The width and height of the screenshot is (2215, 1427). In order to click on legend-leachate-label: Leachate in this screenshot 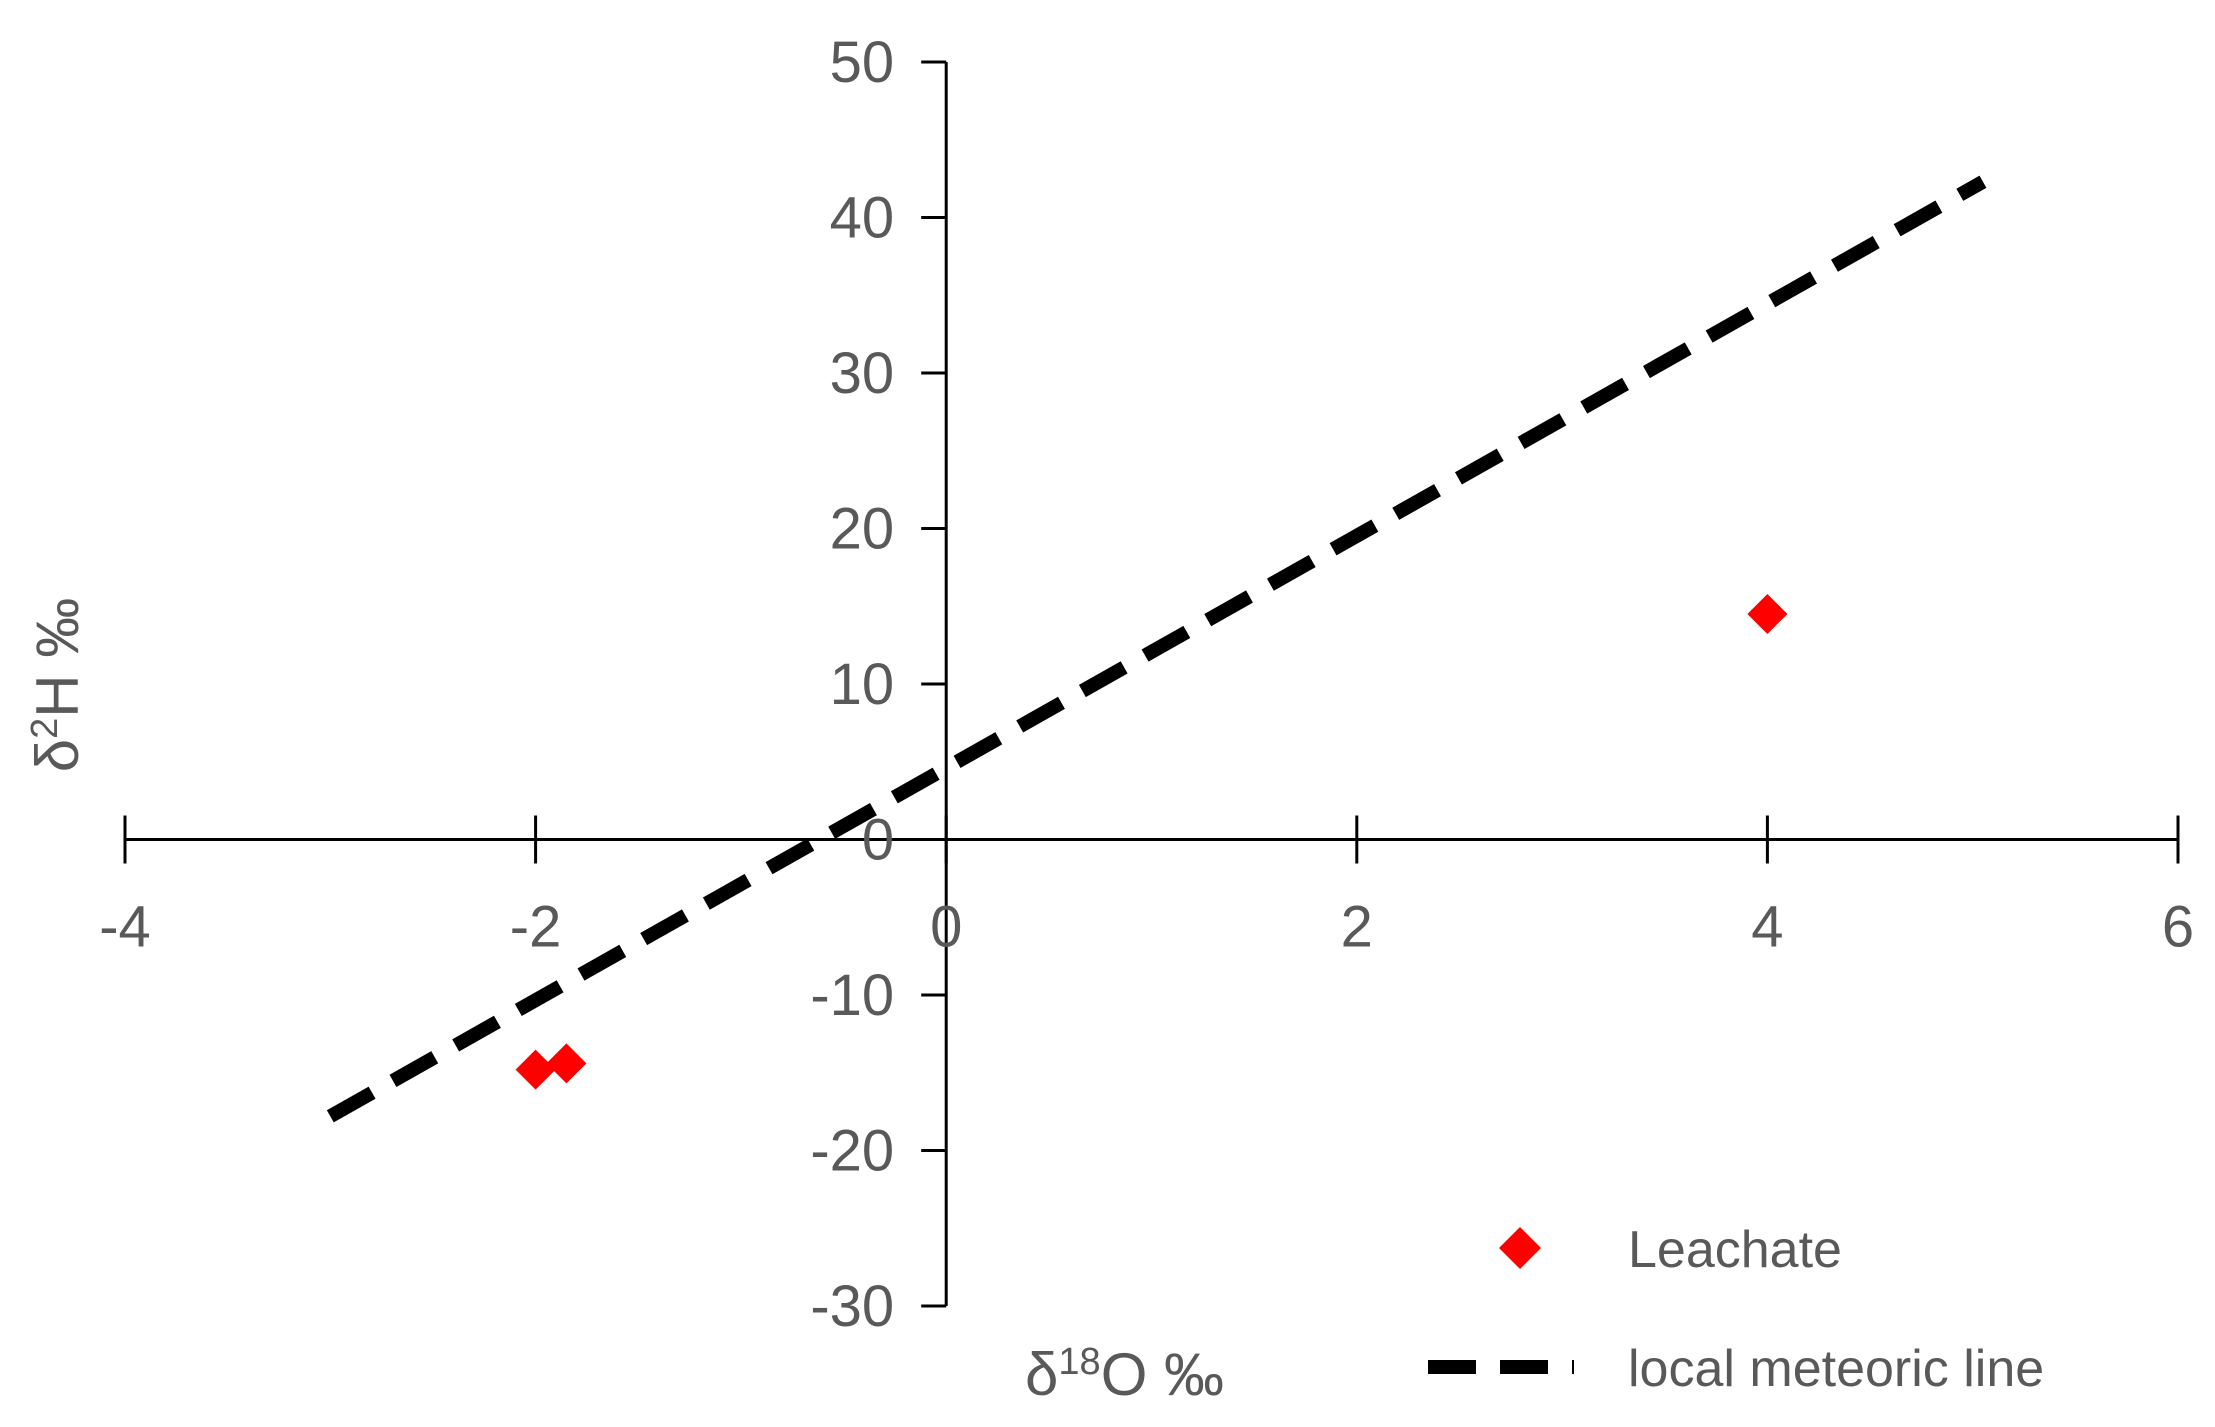, I will do `click(1735, 1250)`.